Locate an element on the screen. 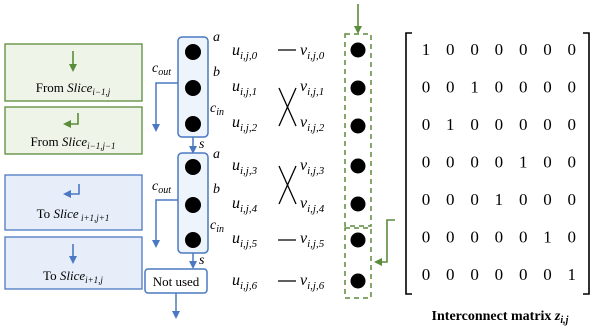  port-cout-1: cout is located at coordinates (161, 69).